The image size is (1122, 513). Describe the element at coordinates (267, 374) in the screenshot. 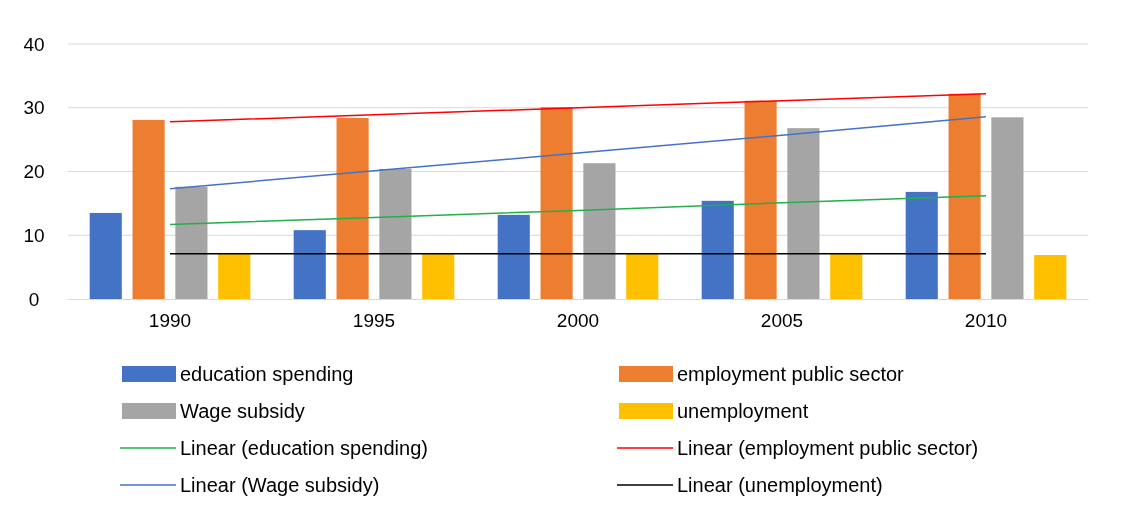

I see `legend-label: education spending` at that location.